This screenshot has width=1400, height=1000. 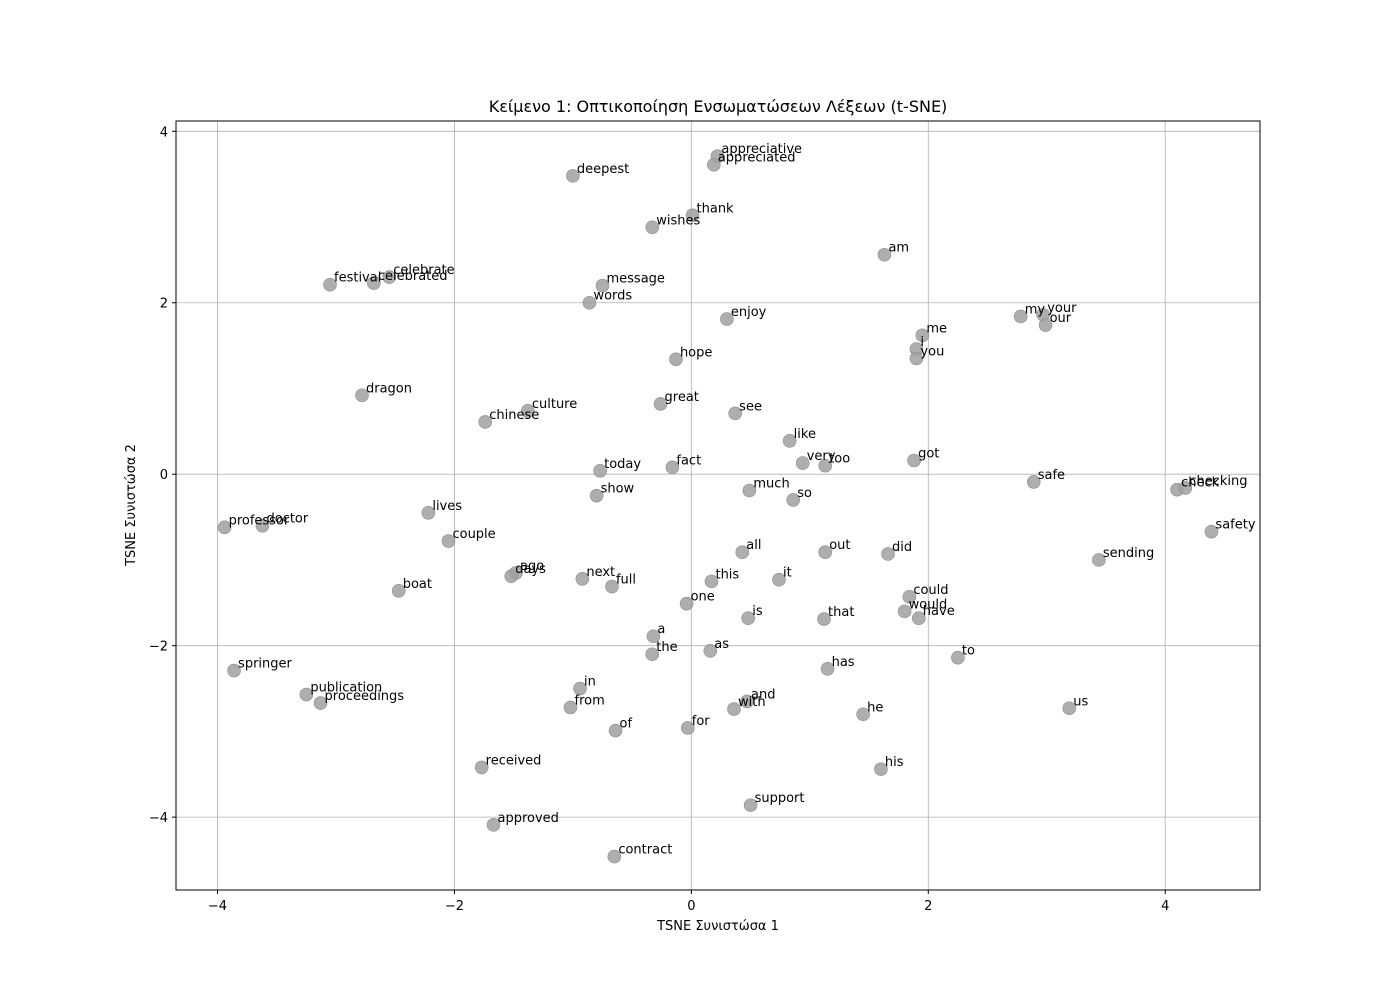 I want to click on point-label-enjoy: enjoy, so click(x=749, y=312).